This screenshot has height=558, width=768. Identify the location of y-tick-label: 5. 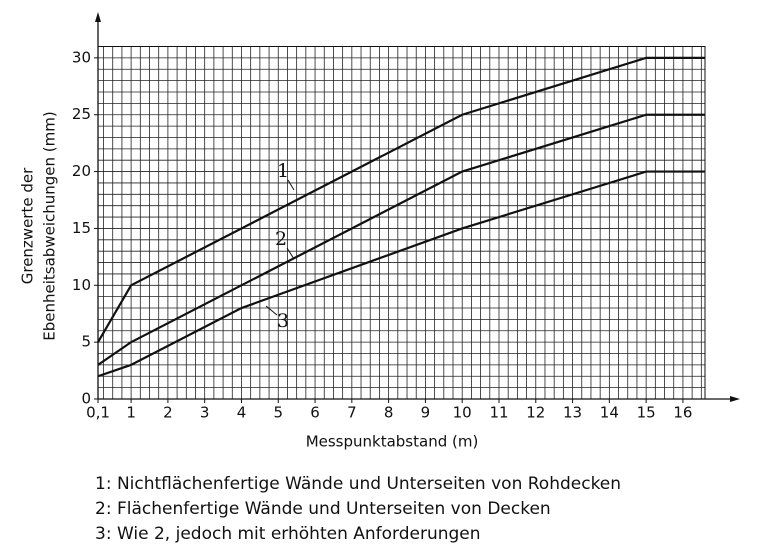
(86, 342).